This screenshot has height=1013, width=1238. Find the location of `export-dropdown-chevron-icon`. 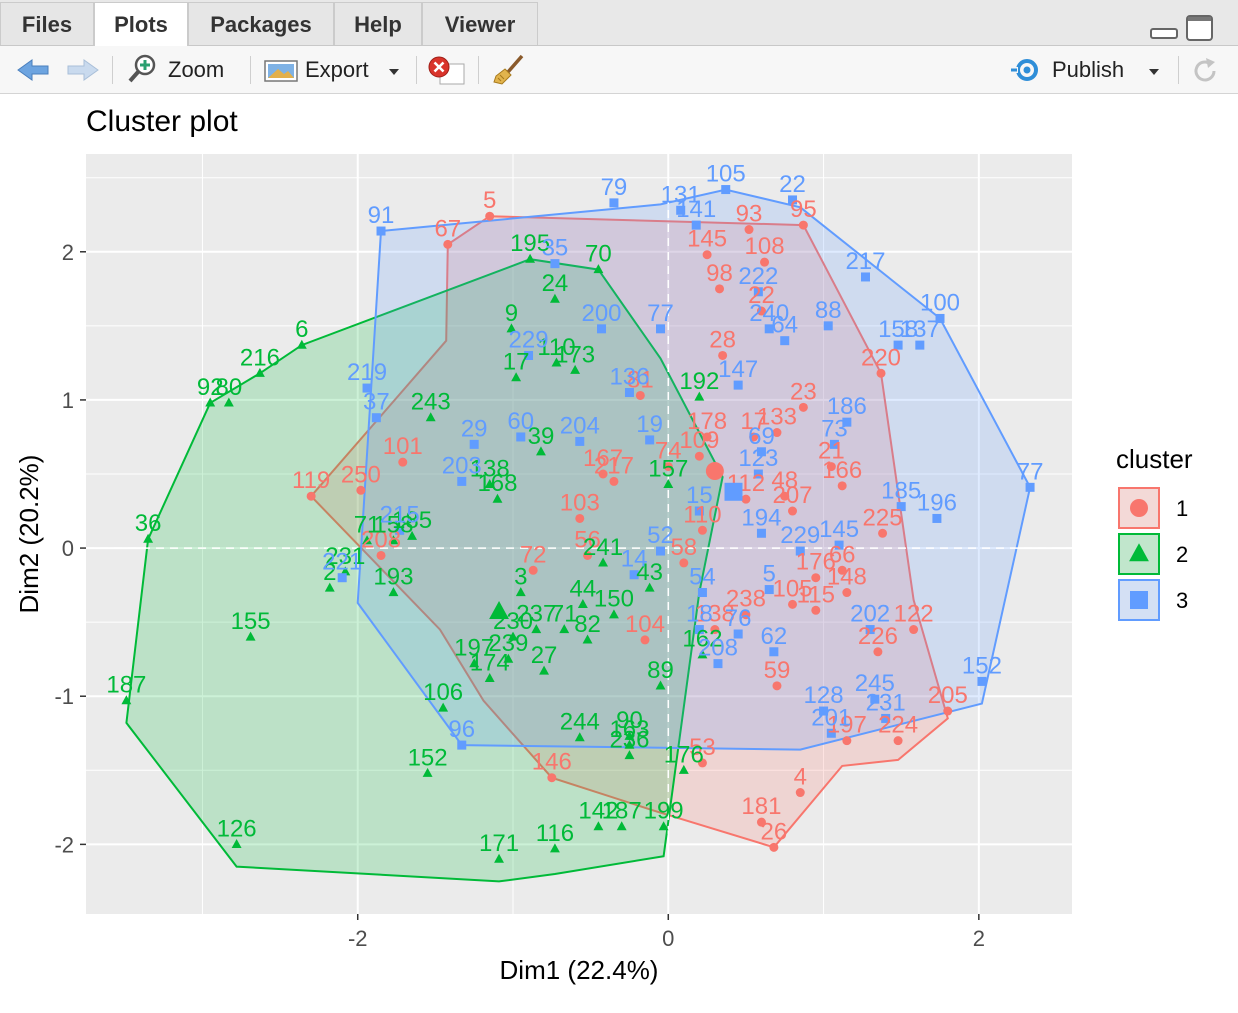

export-dropdown-chevron-icon is located at coordinates (394, 72).